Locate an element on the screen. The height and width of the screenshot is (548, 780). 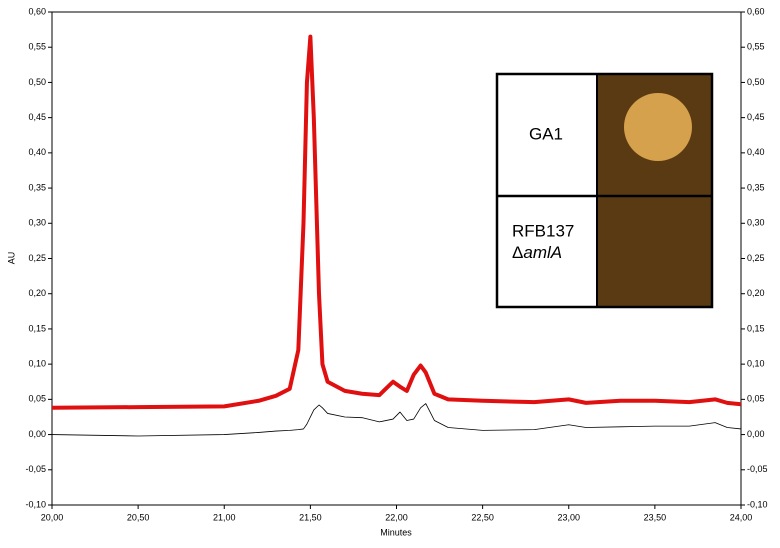
y2-tick-label: 0,15 is located at coordinates (756, 328).